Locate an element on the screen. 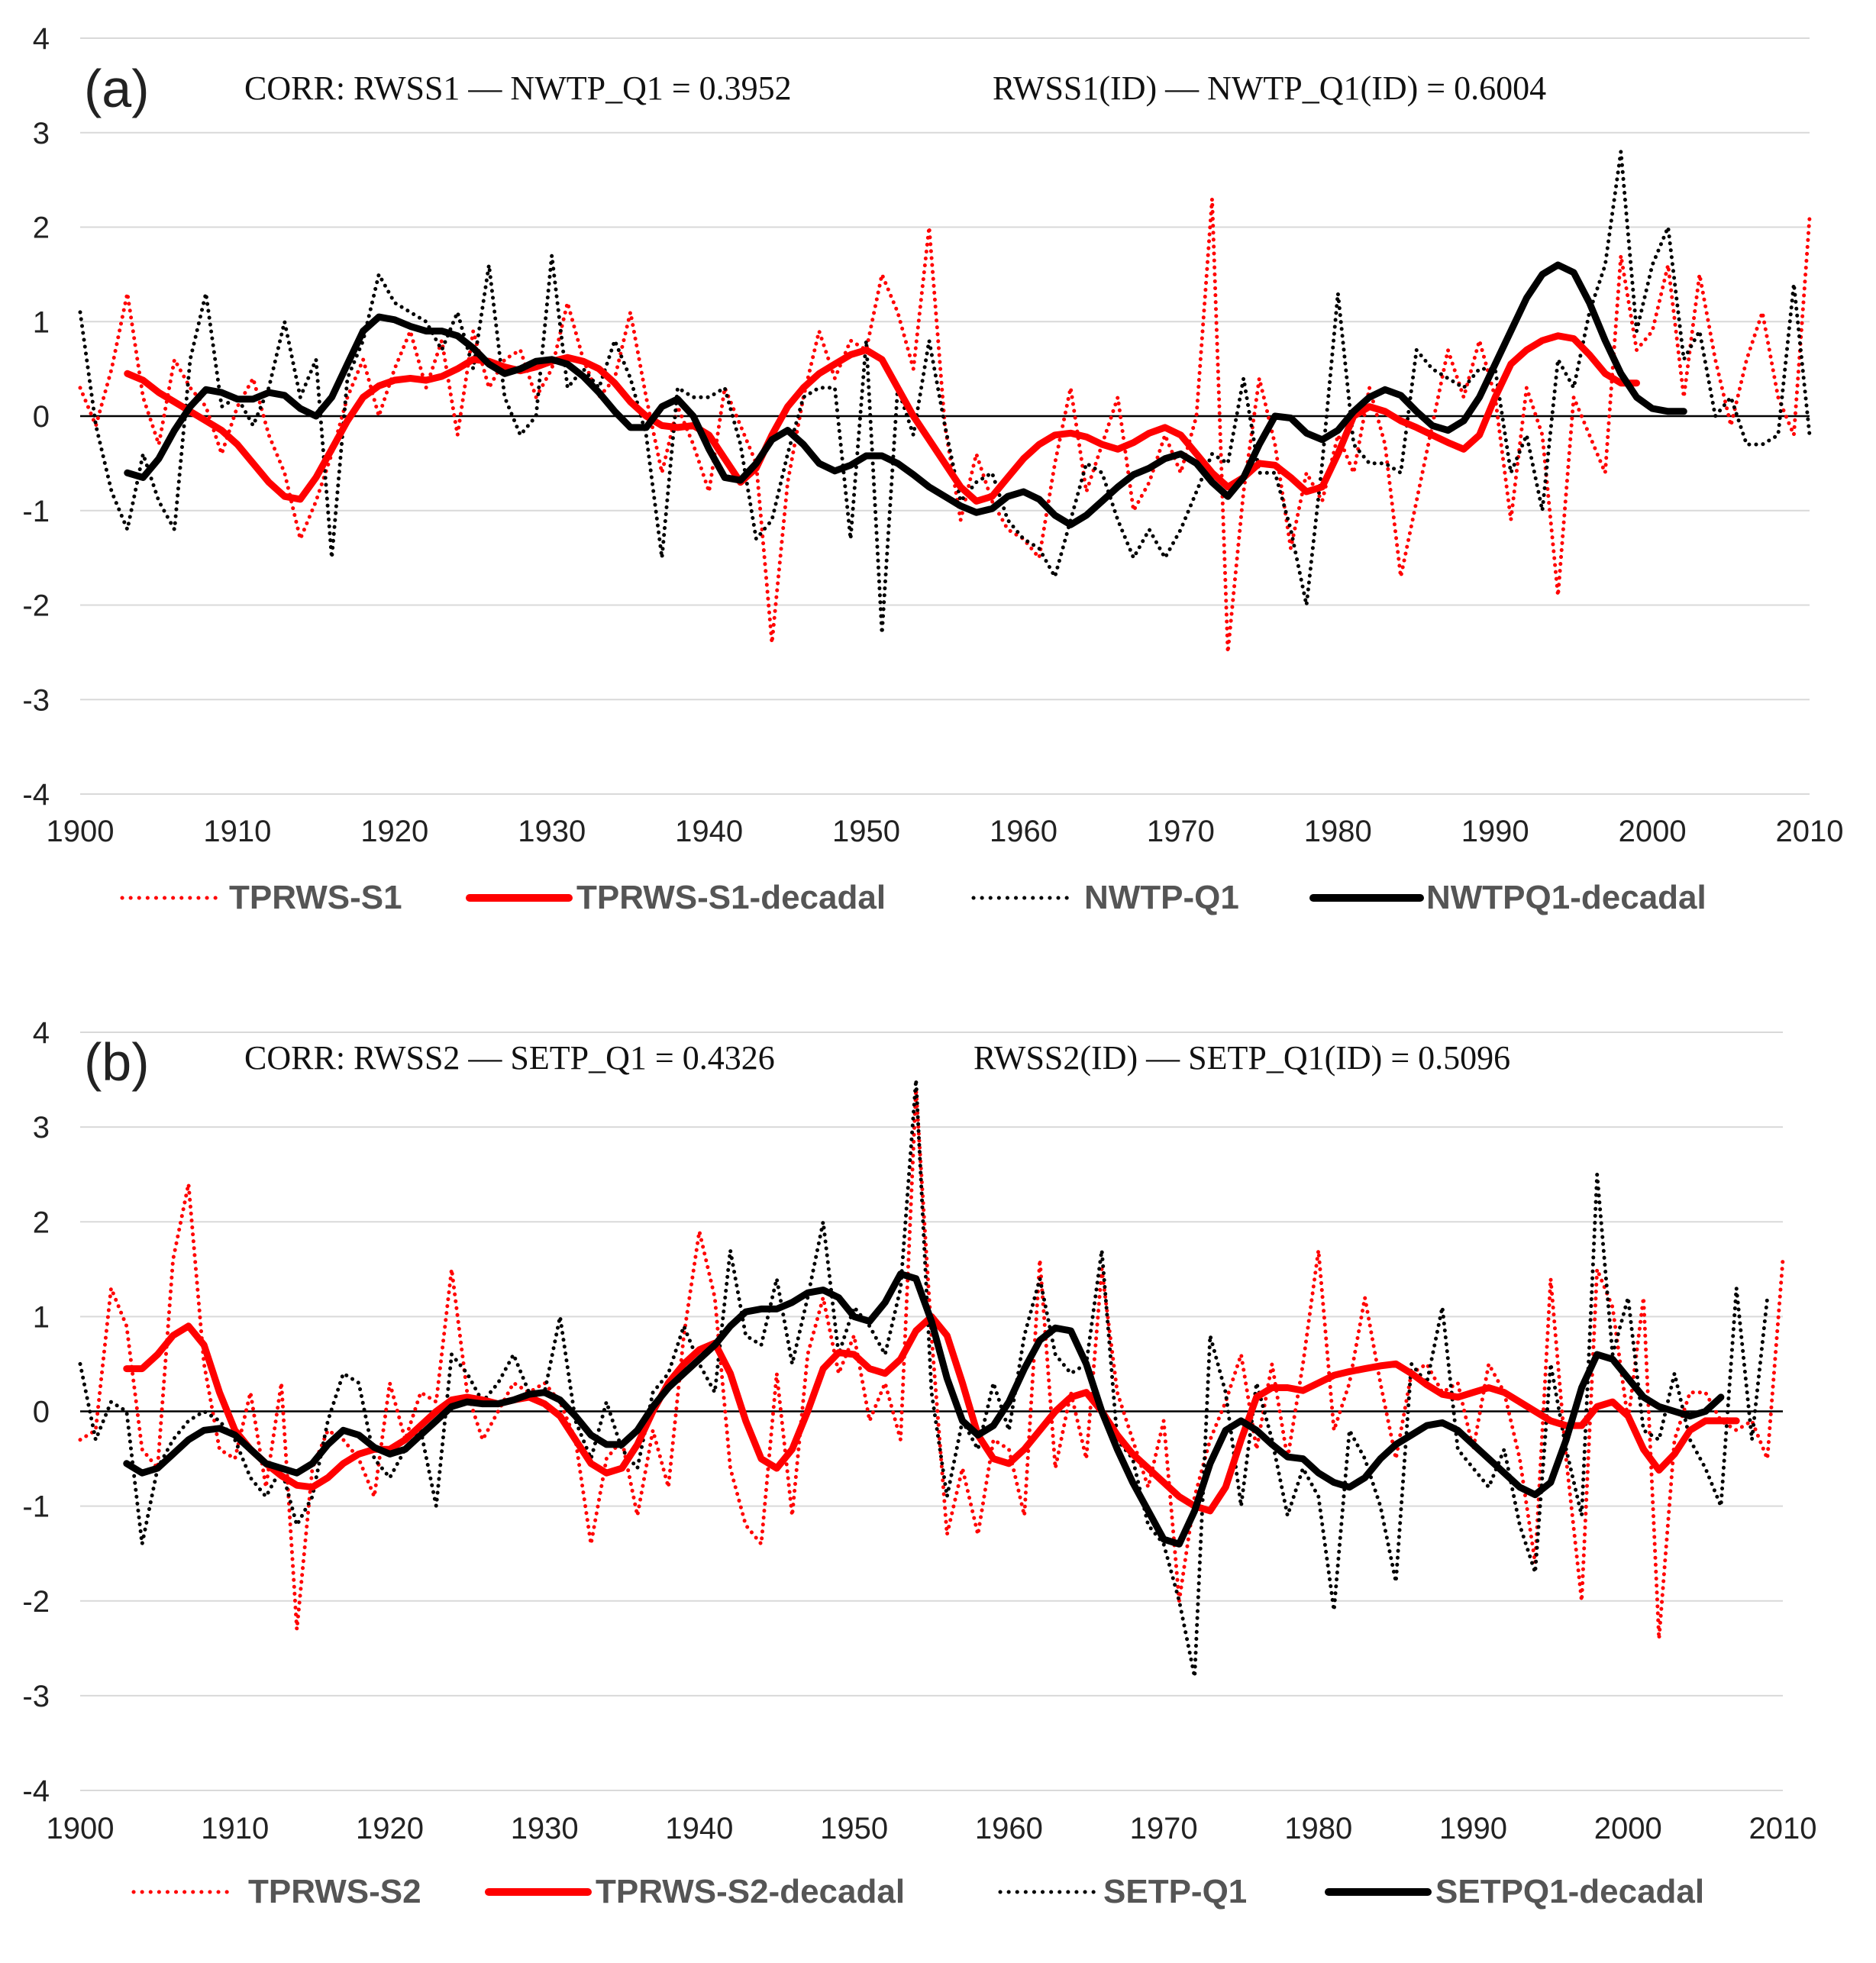  legend-label: TPRWS-S1 is located at coordinates (315, 897).